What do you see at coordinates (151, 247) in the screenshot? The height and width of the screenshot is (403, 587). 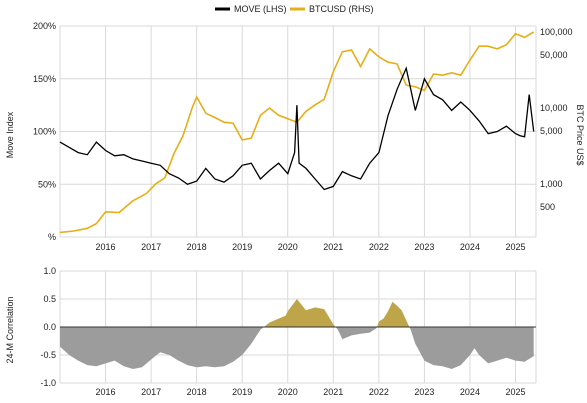 I see `top-x-tick: 2017` at bounding box center [151, 247].